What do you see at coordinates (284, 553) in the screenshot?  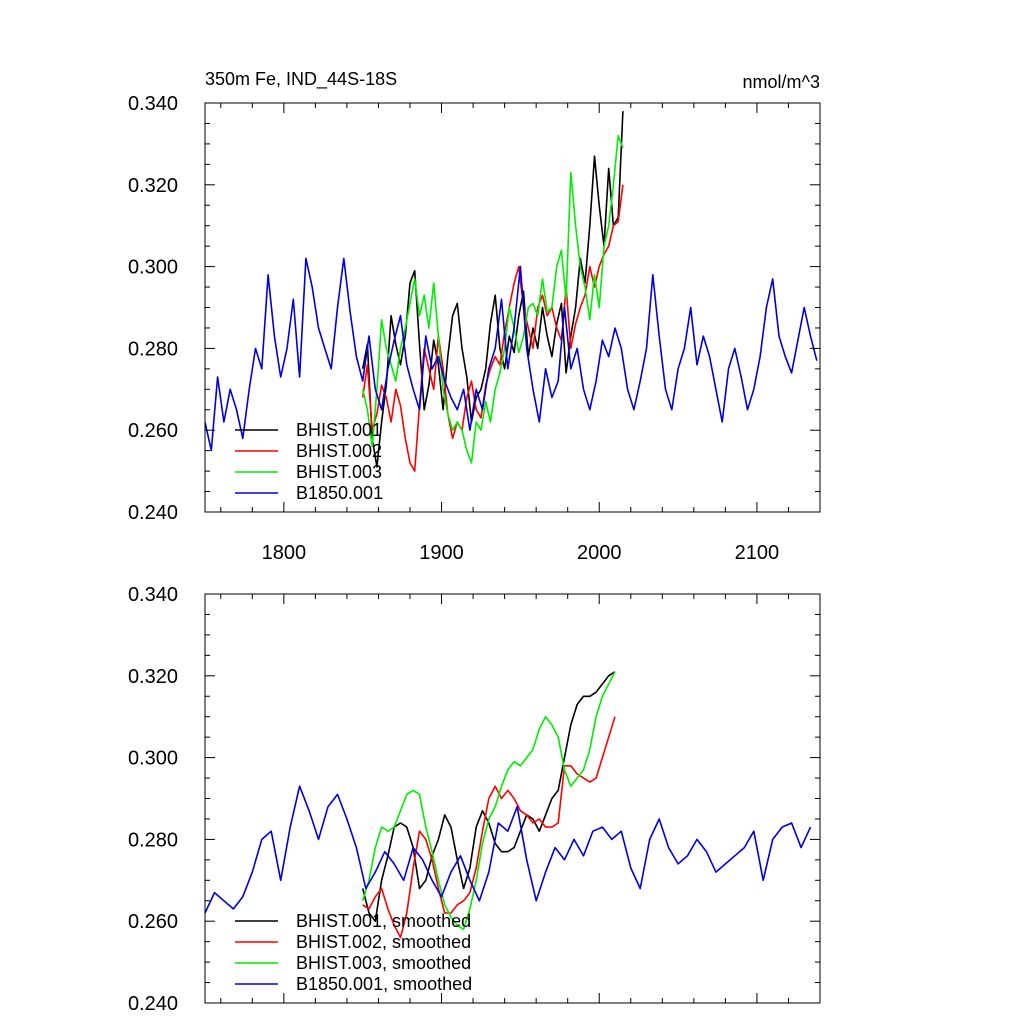 I see `x-tick-label: 1800` at bounding box center [284, 553].